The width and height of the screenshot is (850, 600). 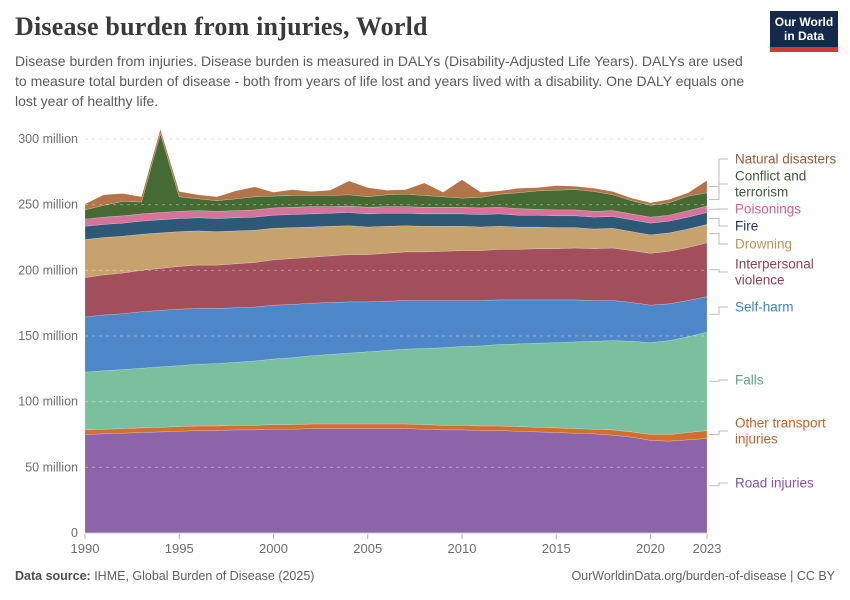 What do you see at coordinates (650, 548) in the screenshot?
I see `x-tick-label: 2020` at bounding box center [650, 548].